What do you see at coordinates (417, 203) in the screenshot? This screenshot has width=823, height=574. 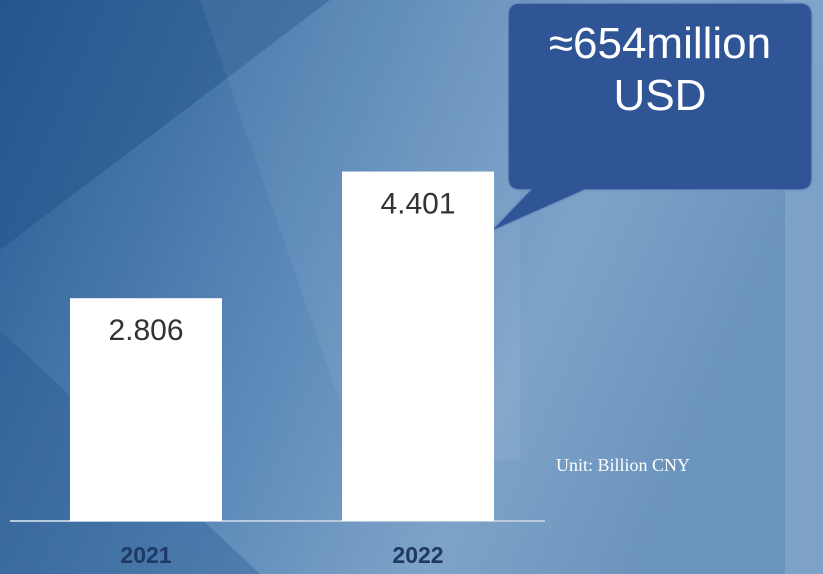 I see `value-label: 4.401` at bounding box center [417, 203].